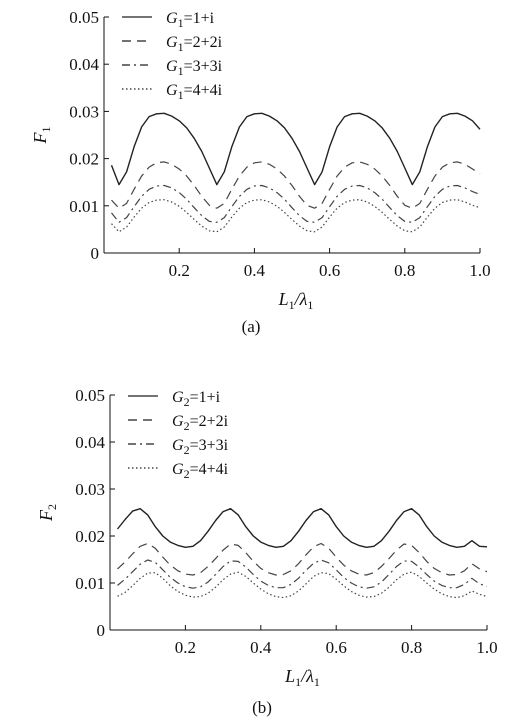 This screenshot has height=721, width=525. I want to click on chart-caption: (b), so click(262, 707).